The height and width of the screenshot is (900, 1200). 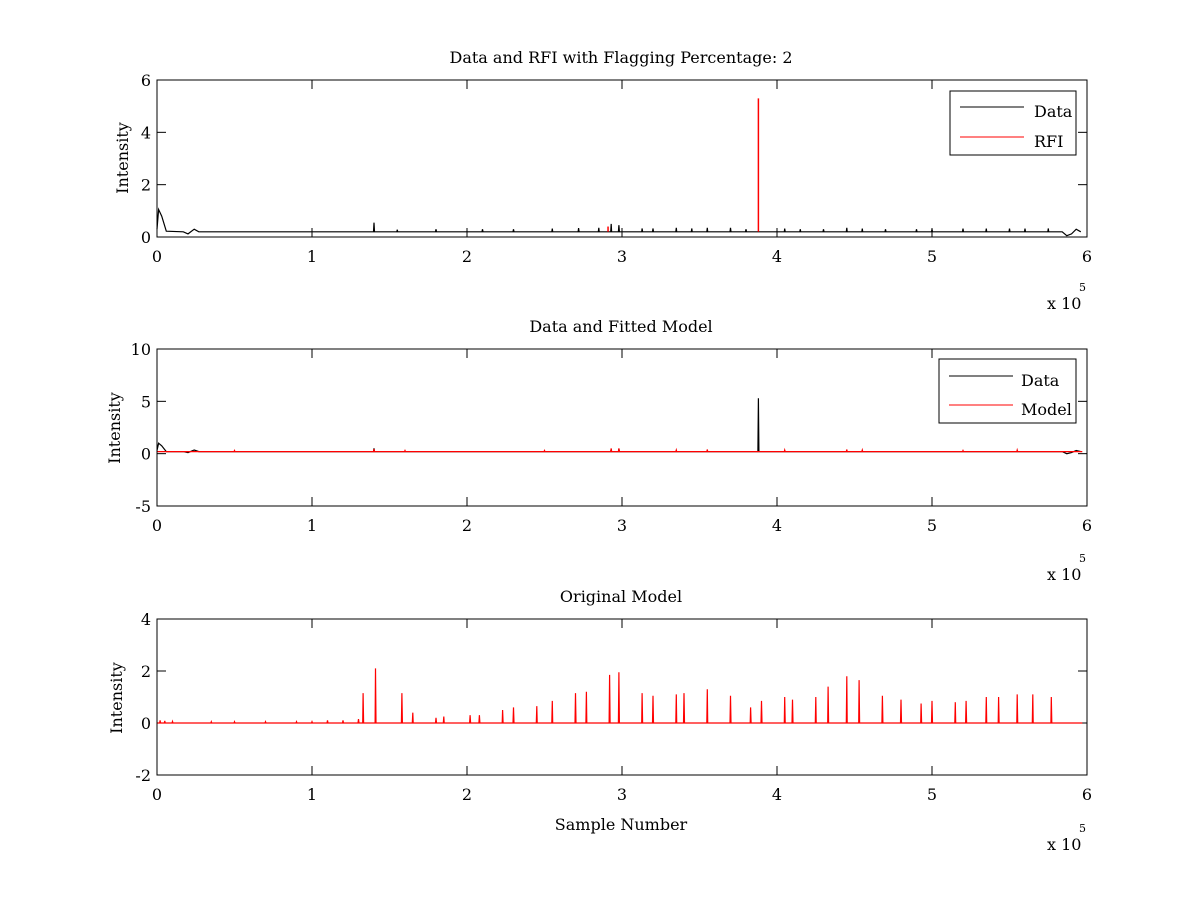 I want to click on y-tick-label: -2, so click(x=143, y=775).